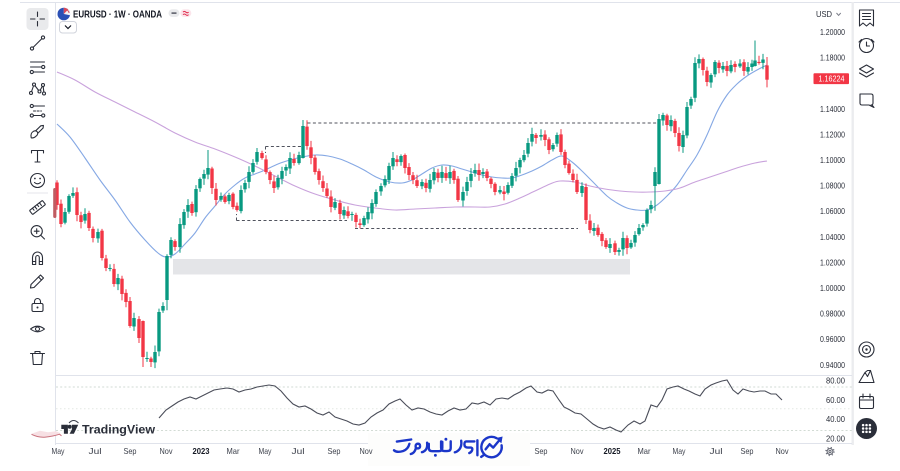 Image resolution: width=900 pixels, height=471 pixels. Describe the element at coordinates (835, 439) in the screenshot. I see `svg-text: 20.00` at that location.